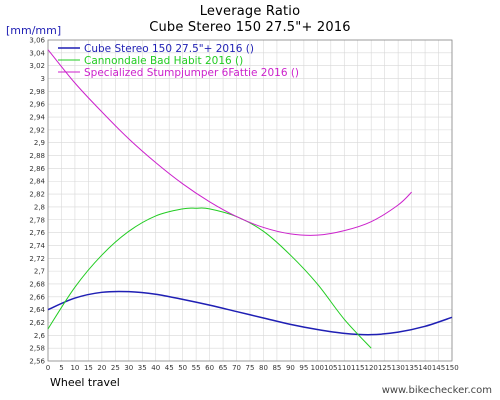  I want to click on y-tick-label: 2,92, so click(37, 130).